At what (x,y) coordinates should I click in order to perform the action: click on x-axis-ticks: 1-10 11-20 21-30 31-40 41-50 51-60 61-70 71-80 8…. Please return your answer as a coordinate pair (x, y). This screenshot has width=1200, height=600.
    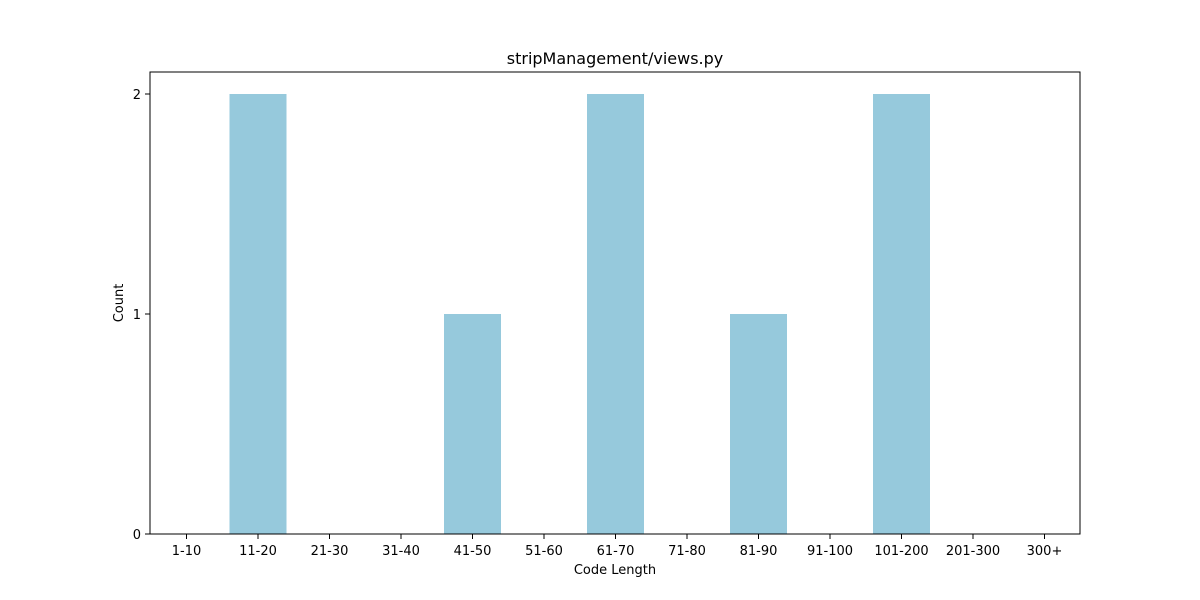
    Looking at the image, I should click on (617, 546).